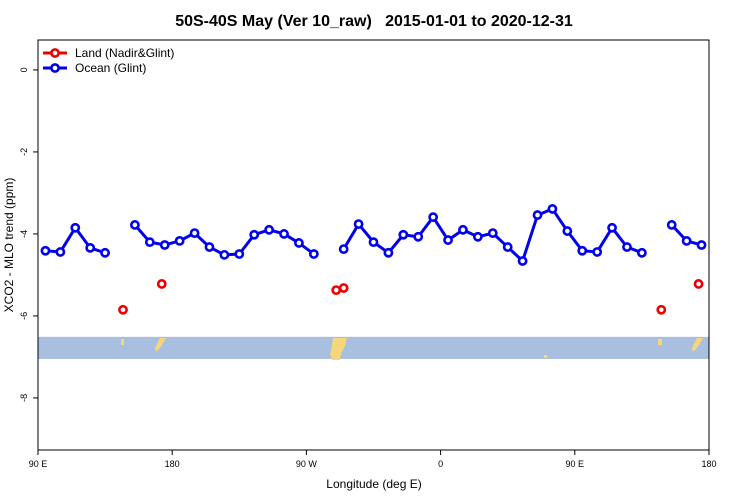 The width and height of the screenshot is (750, 500). What do you see at coordinates (24, 234) in the screenshot?
I see `y-tick-label: -4` at bounding box center [24, 234].